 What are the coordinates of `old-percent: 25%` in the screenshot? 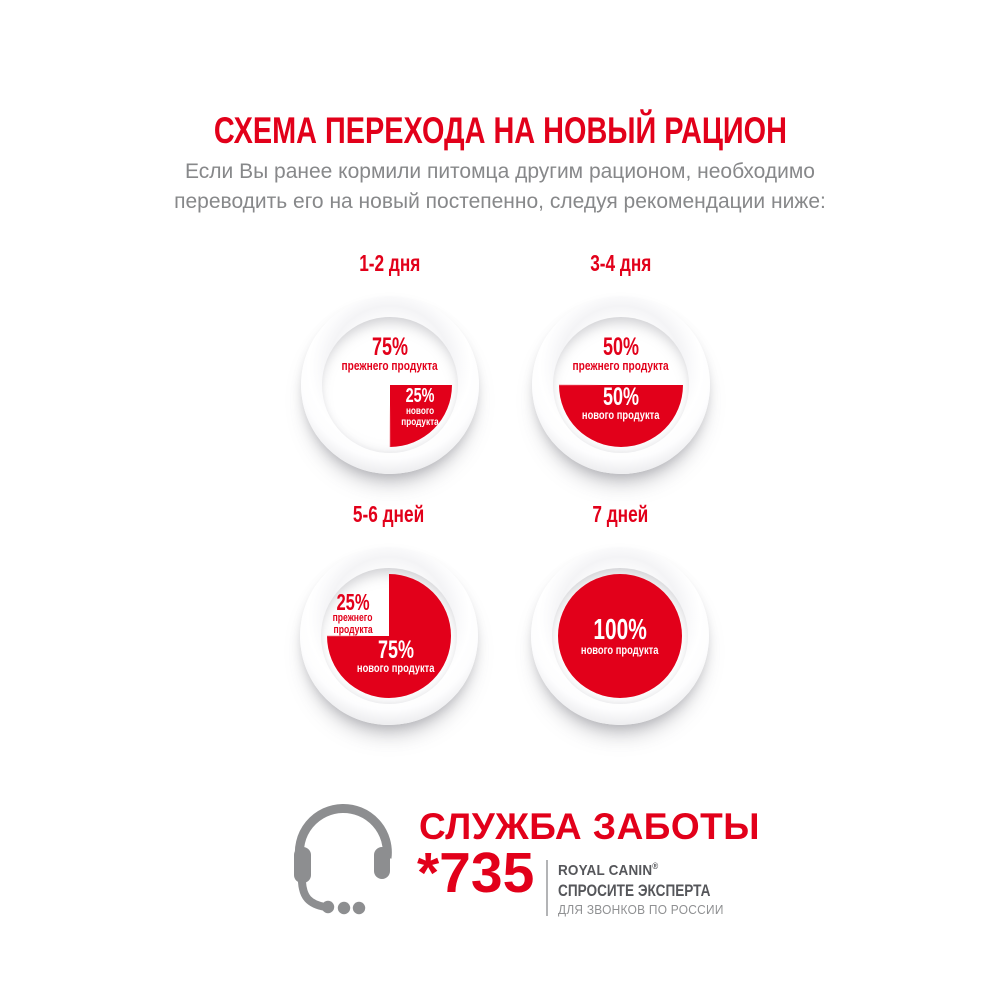 It's located at (353, 602).